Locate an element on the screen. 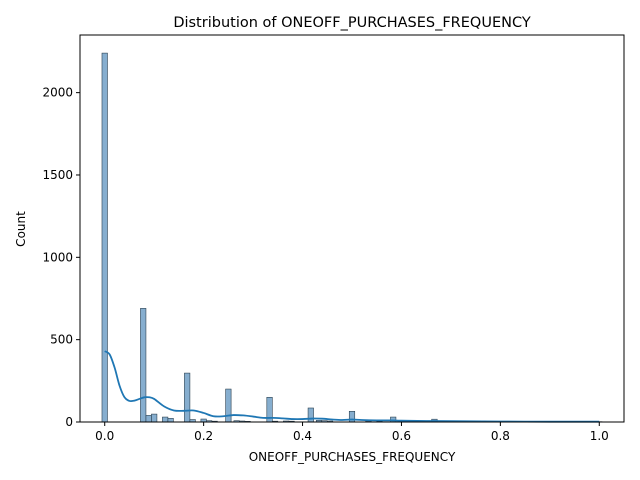 This screenshot has width=640, height=480. y-axis-ticks: 0 500 1000 1500 2000 is located at coordinates (61, 257).